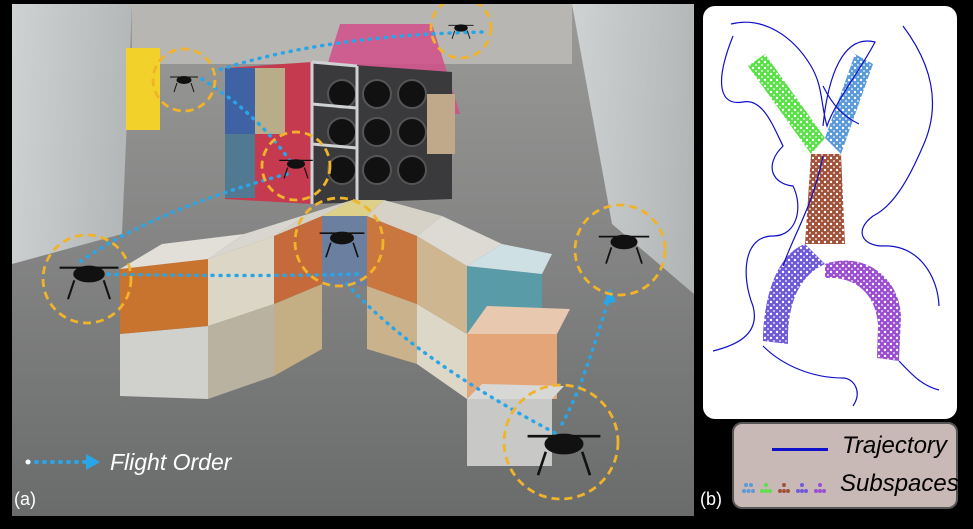 The width and height of the screenshot is (973, 529). I want to click on subspace-legend: Trajectory Subspaces, so click(845, 465).